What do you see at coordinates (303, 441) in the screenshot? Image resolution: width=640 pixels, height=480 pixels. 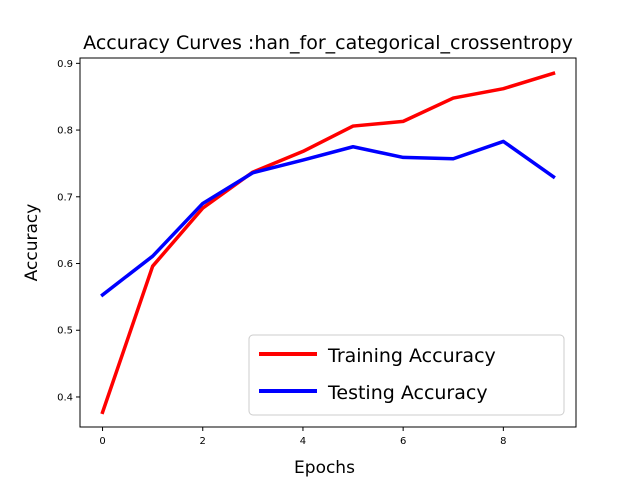 I see `x-tick-label: 4` at bounding box center [303, 441].